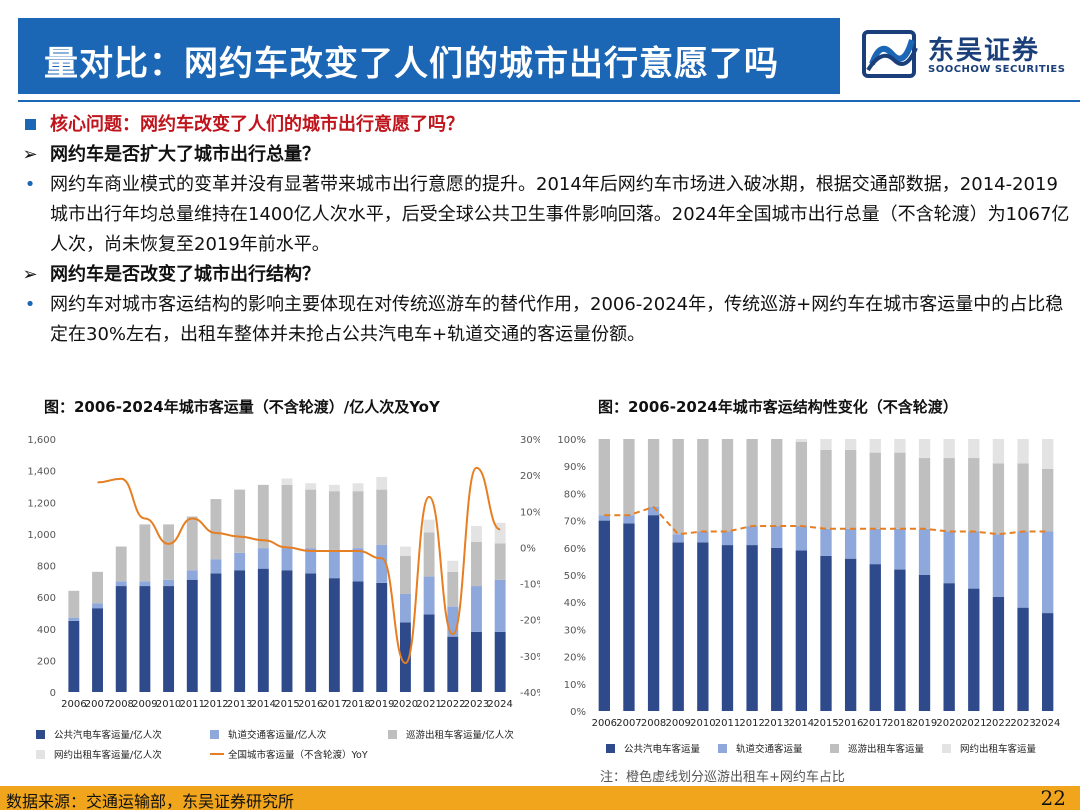  I want to click on page-number: 22, so click(1053, 798).